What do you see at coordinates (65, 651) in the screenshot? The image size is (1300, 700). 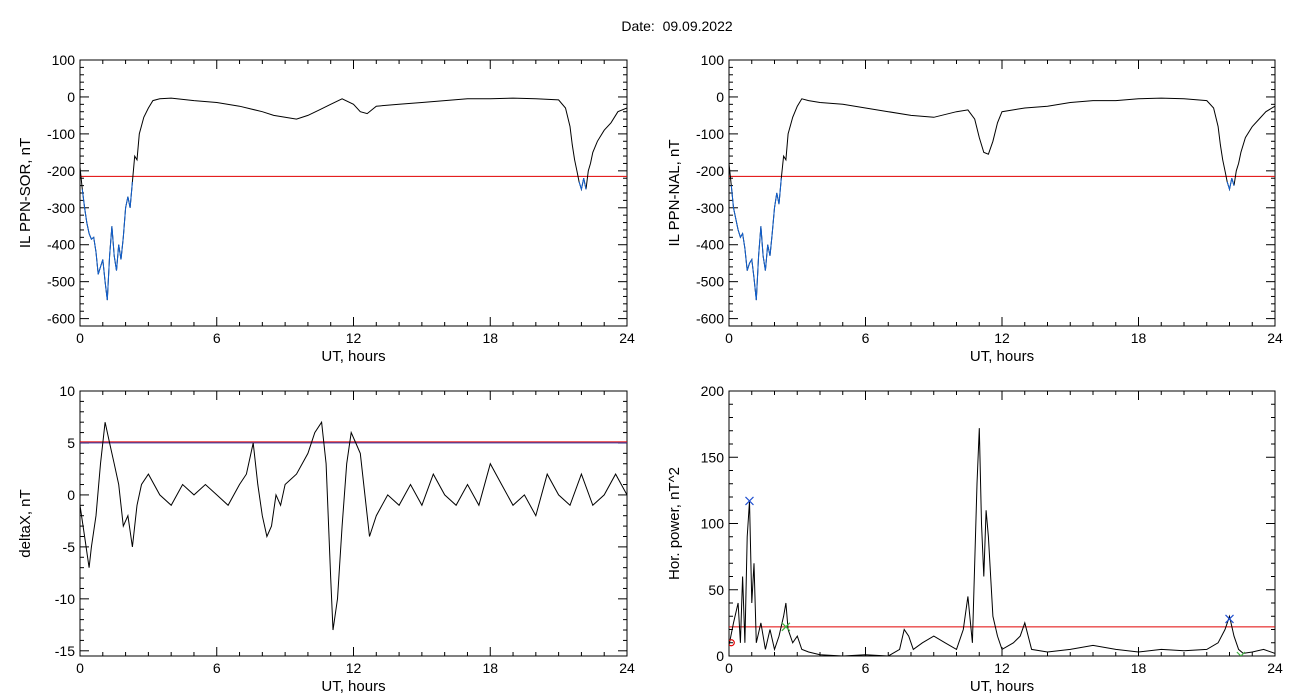 I see `y-tick-label: -15` at bounding box center [65, 651].